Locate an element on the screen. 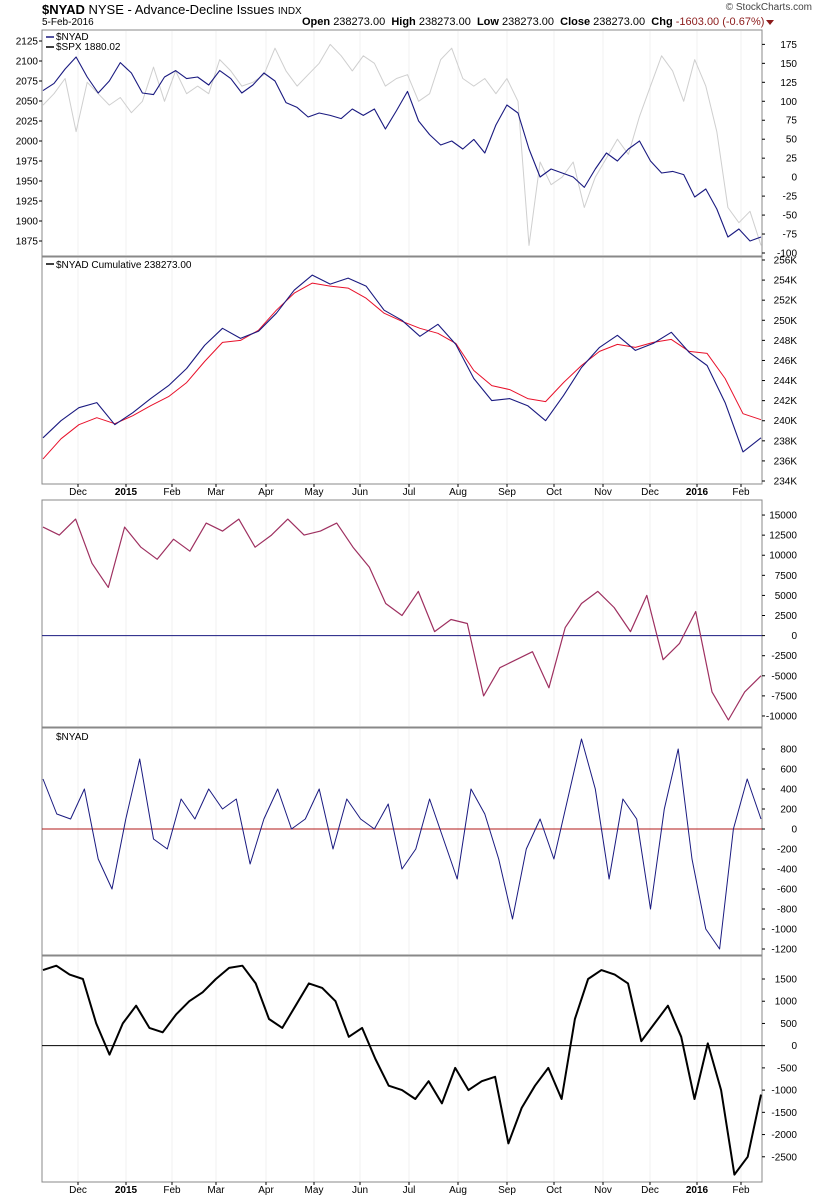  chg-value: -1603.00 (-0.67%) is located at coordinates (720, 22).